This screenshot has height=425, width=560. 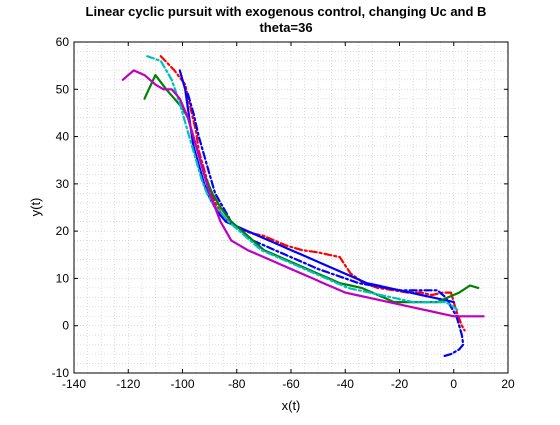 I want to click on x-tick-label: -100, so click(x=182, y=384).